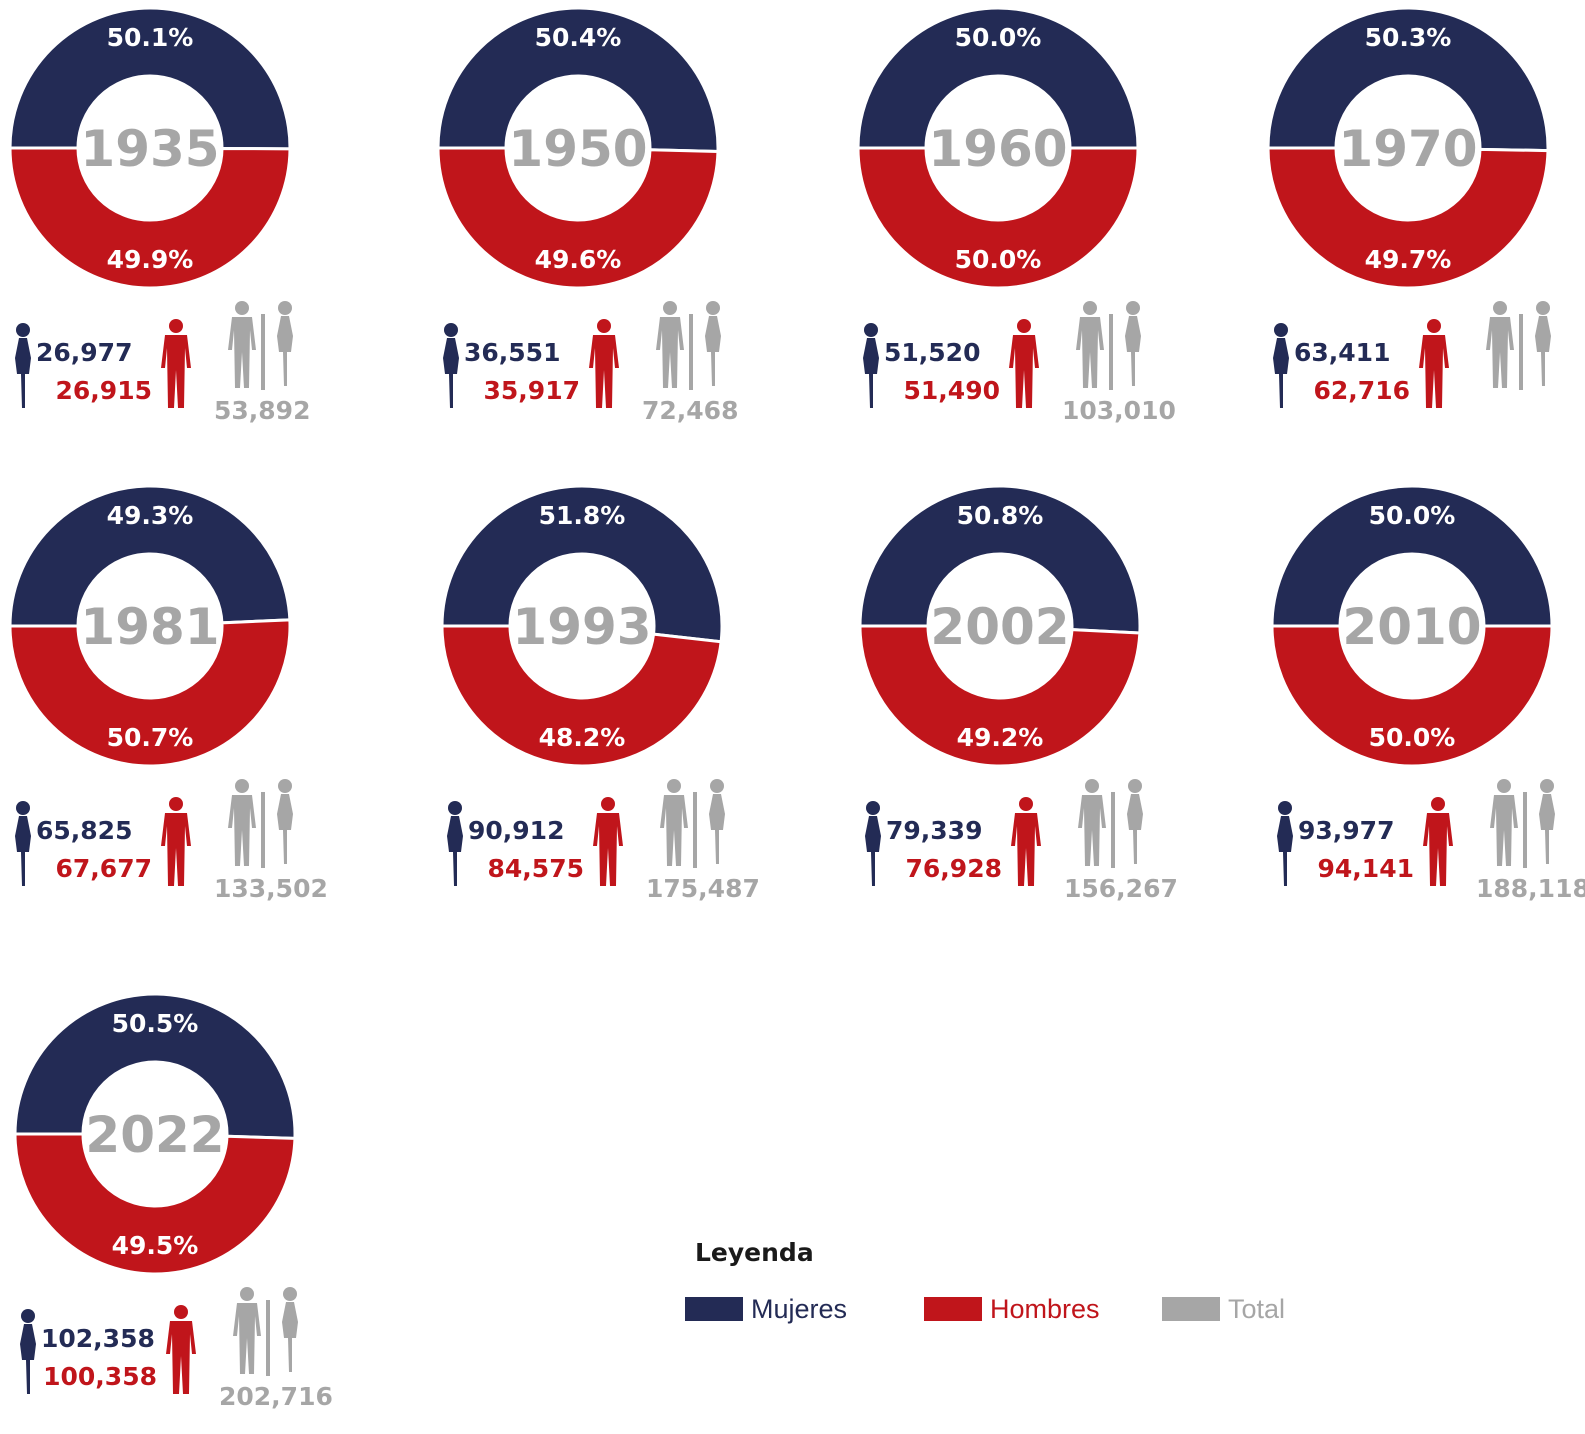 This screenshot has width=1585, height=1434. What do you see at coordinates (951, 390) in the screenshot?
I see `count-hombres-1960: 51,490` at bounding box center [951, 390].